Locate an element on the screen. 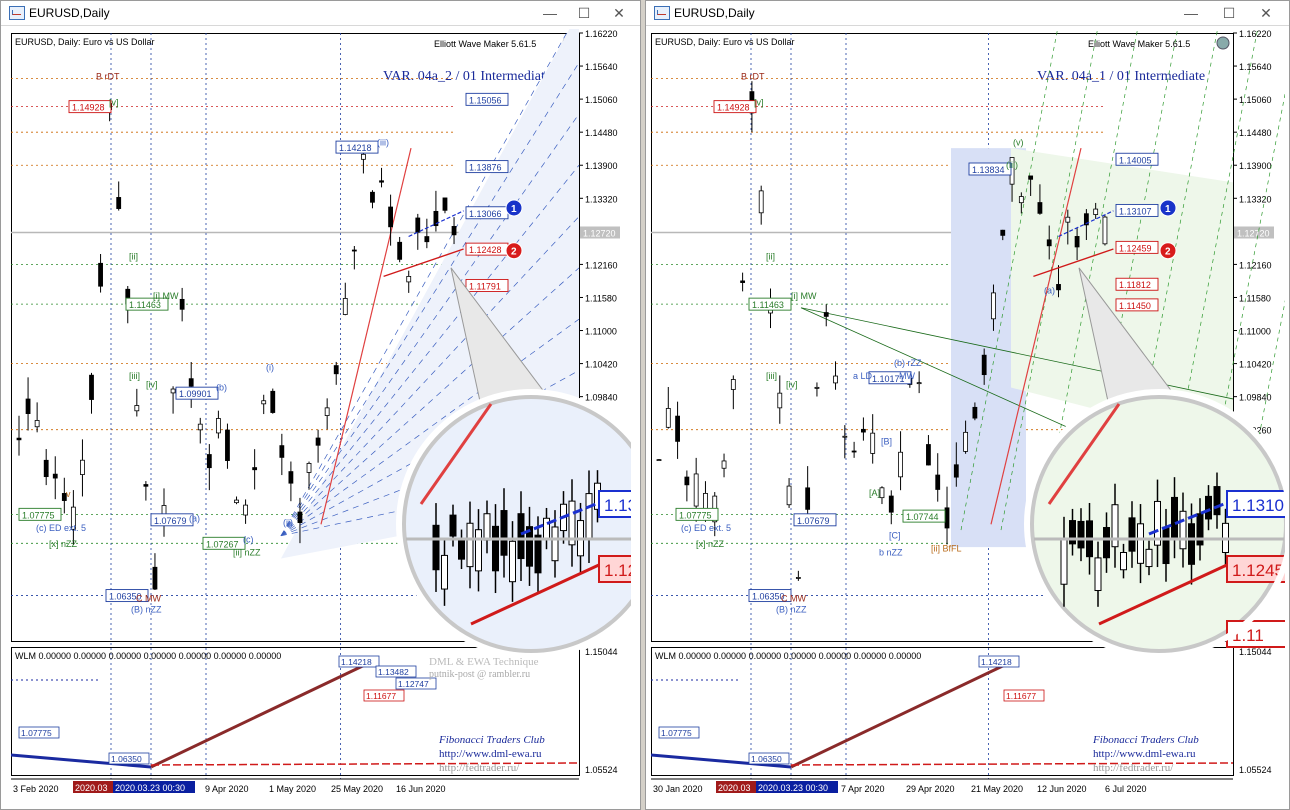  price-tag: 1.13876 is located at coordinates (485, 168).